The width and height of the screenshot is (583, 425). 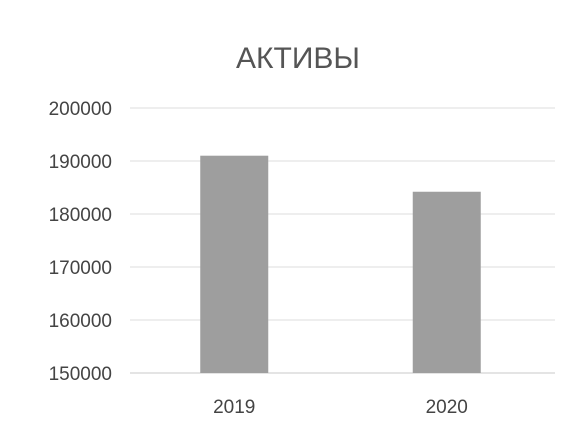 I want to click on bar-2019, so click(x=234, y=264).